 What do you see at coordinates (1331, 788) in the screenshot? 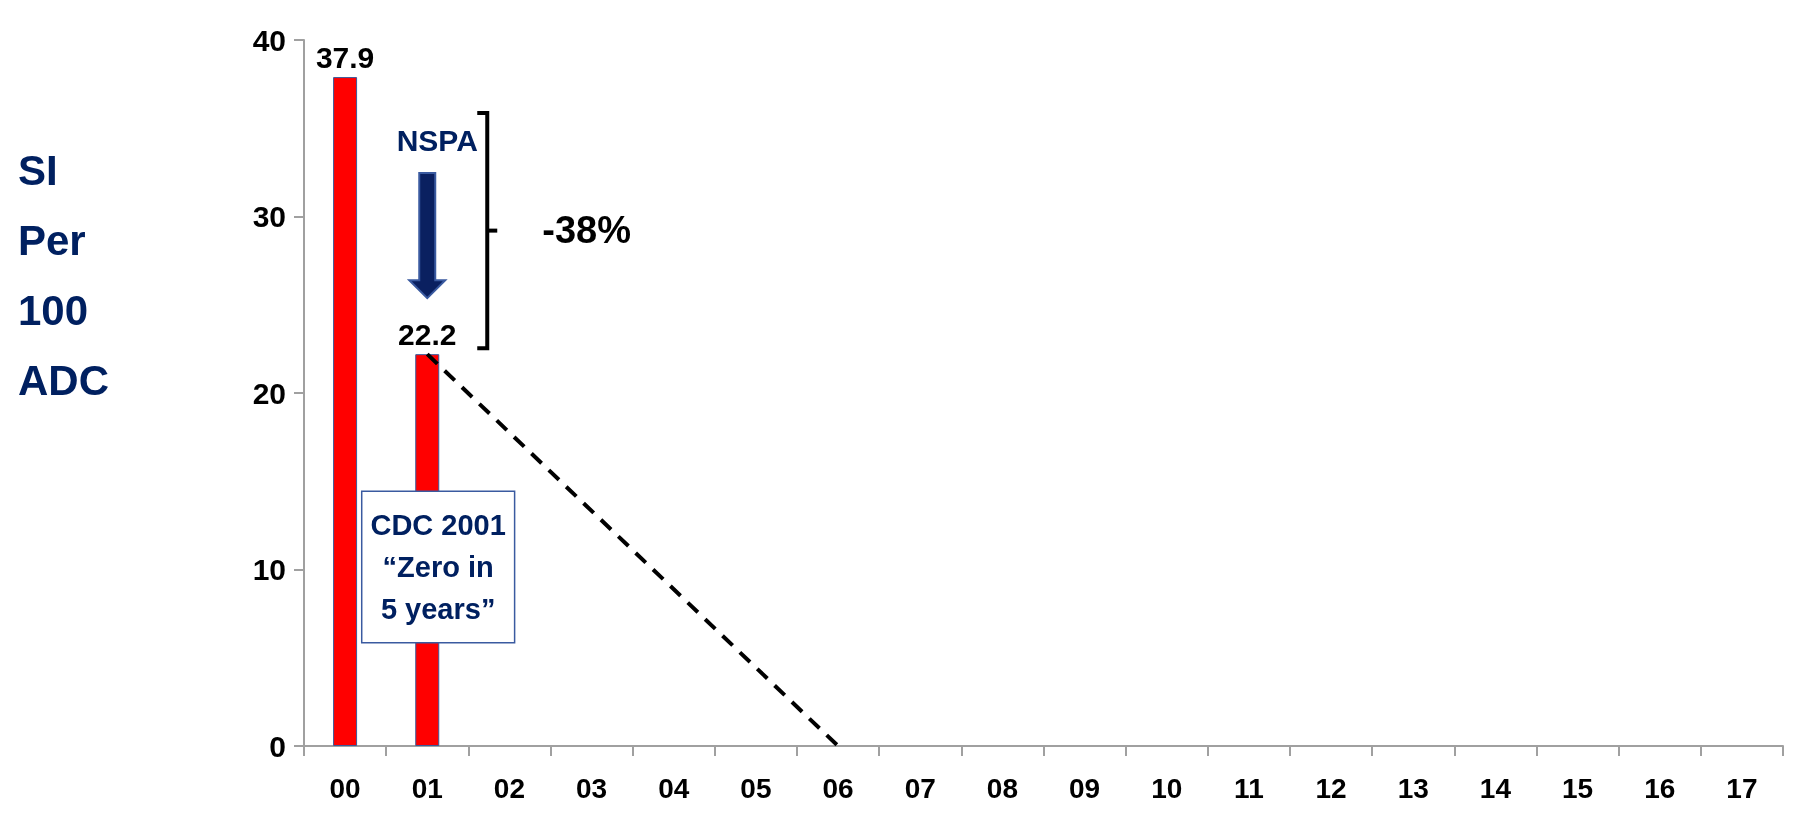
I see `x-tick-label: 12` at bounding box center [1331, 788].